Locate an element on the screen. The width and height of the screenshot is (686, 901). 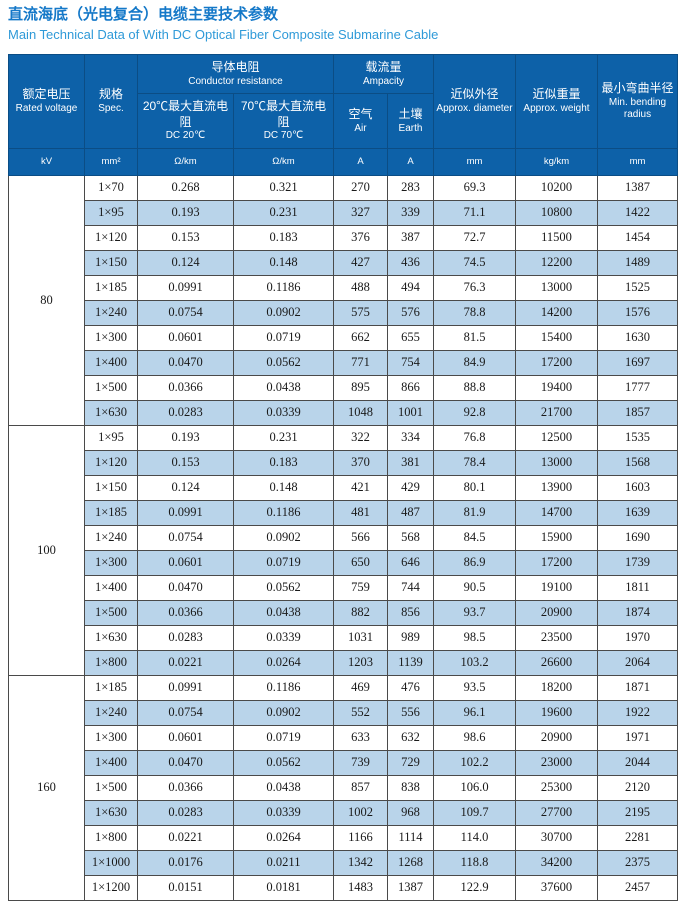
value-cell: 882 is located at coordinates (360, 612).